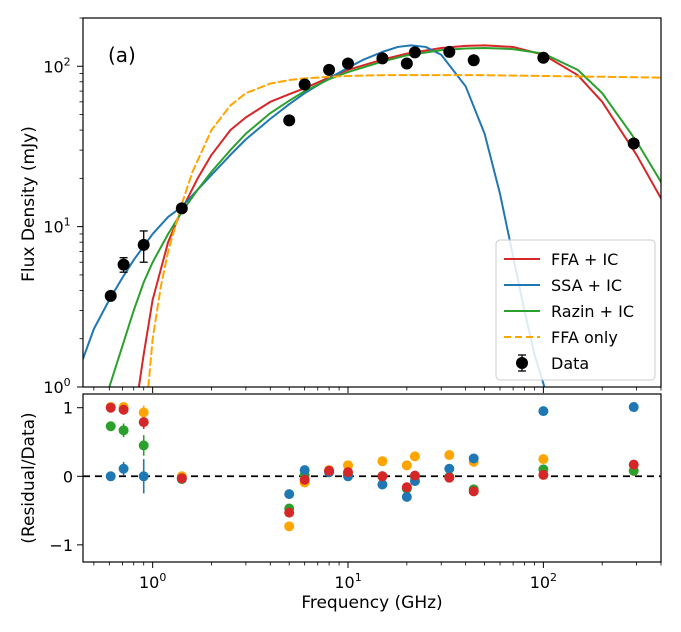 The height and width of the screenshot is (632, 681). What do you see at coordinates (586, 285) in the screenshot?
I see `legend-label: SSA + IC` at bounding box center [586, 285].